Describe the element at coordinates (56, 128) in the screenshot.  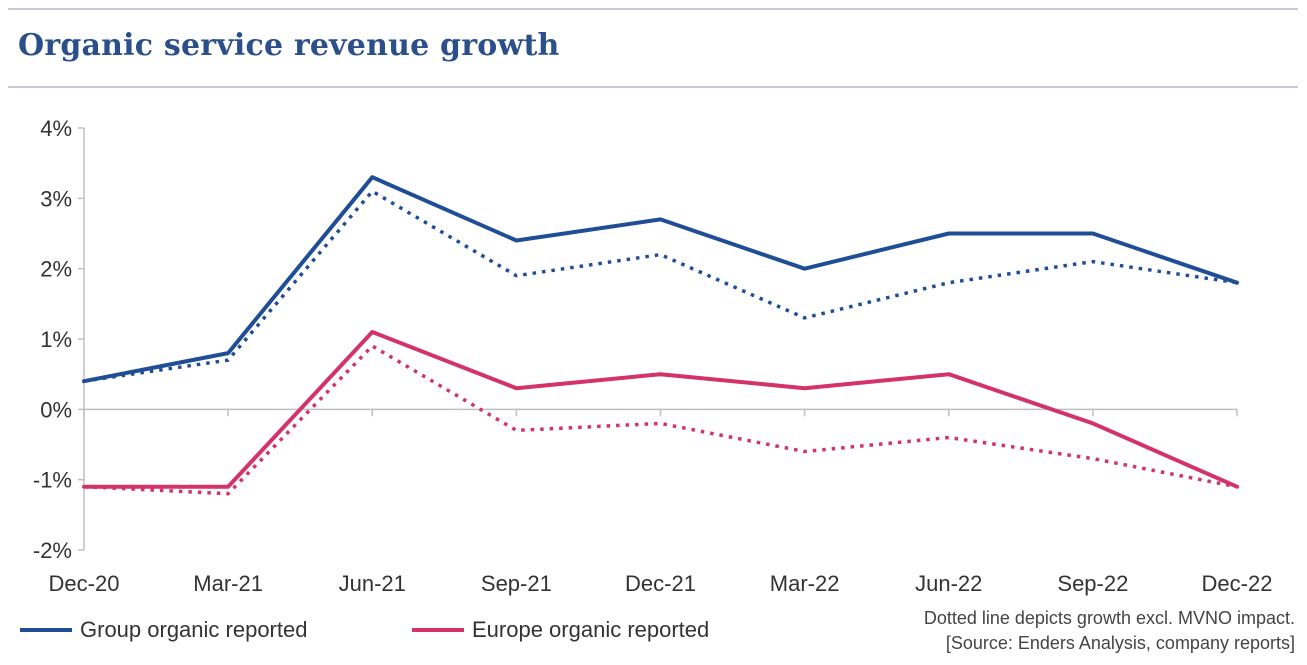
I see `y-tick-label: 4%` at that location.